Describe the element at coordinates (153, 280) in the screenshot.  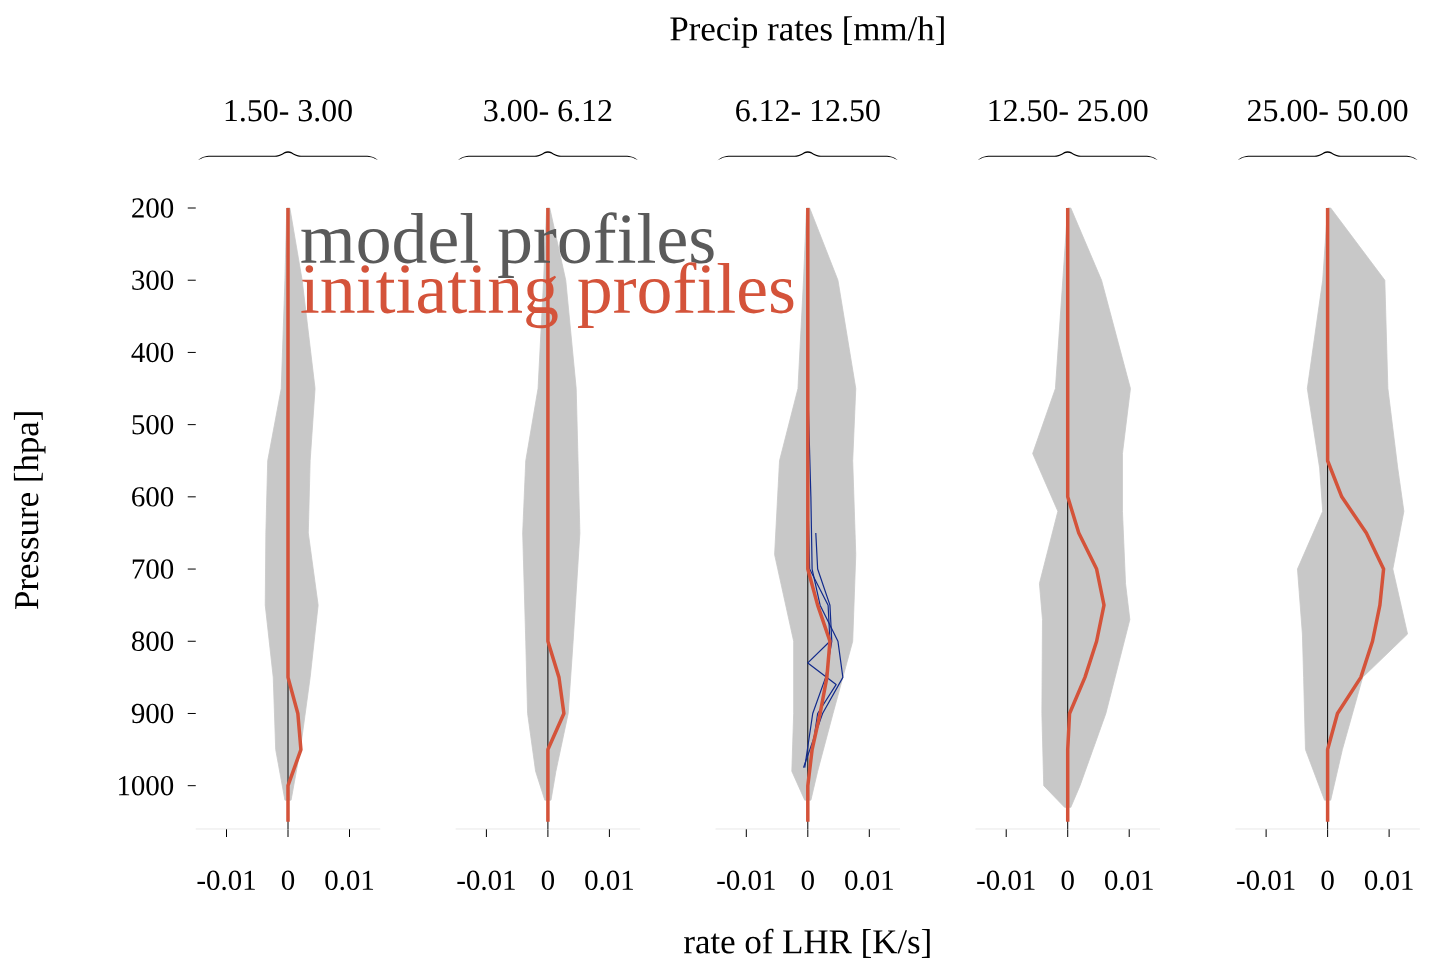
I see `y-tick-label: 300` at that location.